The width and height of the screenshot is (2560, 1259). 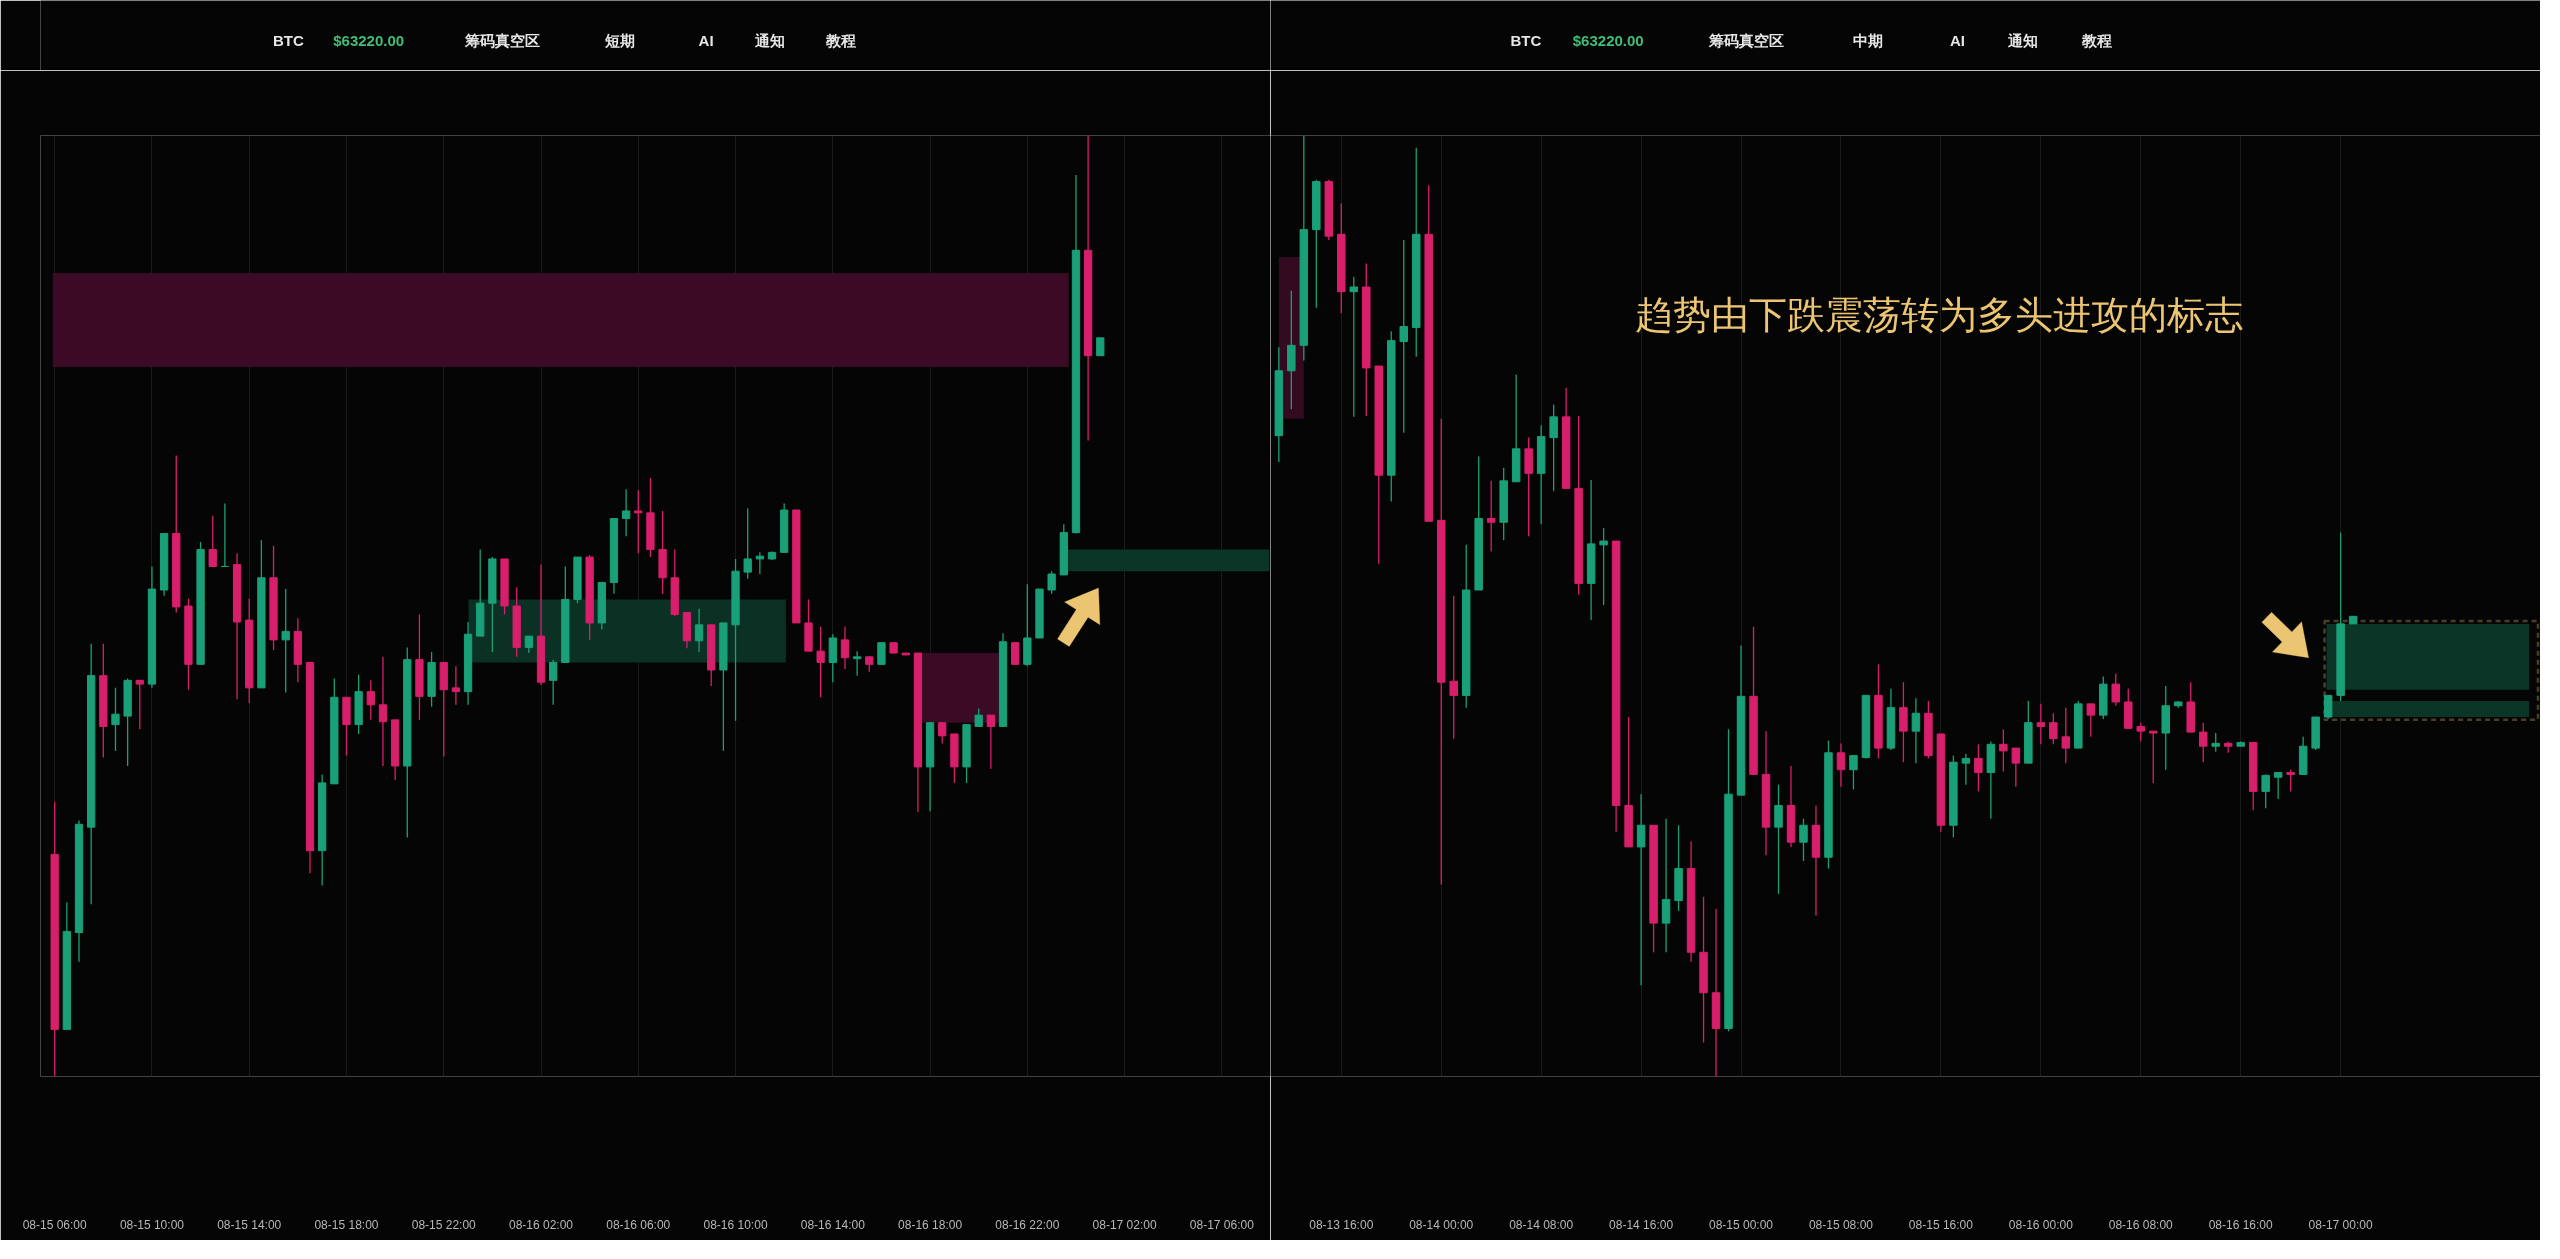 I want to click on x-tick-label: 08-16 08:00, so click(x=2141, y=1224).